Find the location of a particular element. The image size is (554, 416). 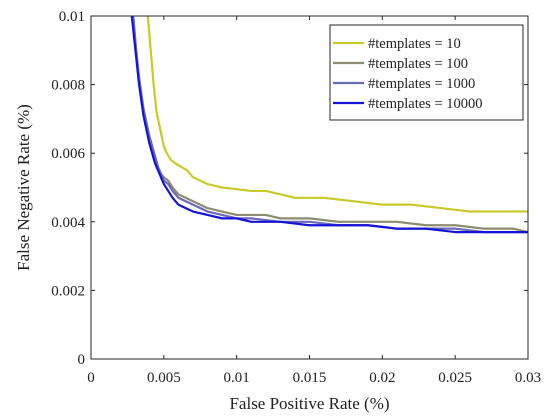

y-tick-label: 0.006 is located at coordinates (68, 154).